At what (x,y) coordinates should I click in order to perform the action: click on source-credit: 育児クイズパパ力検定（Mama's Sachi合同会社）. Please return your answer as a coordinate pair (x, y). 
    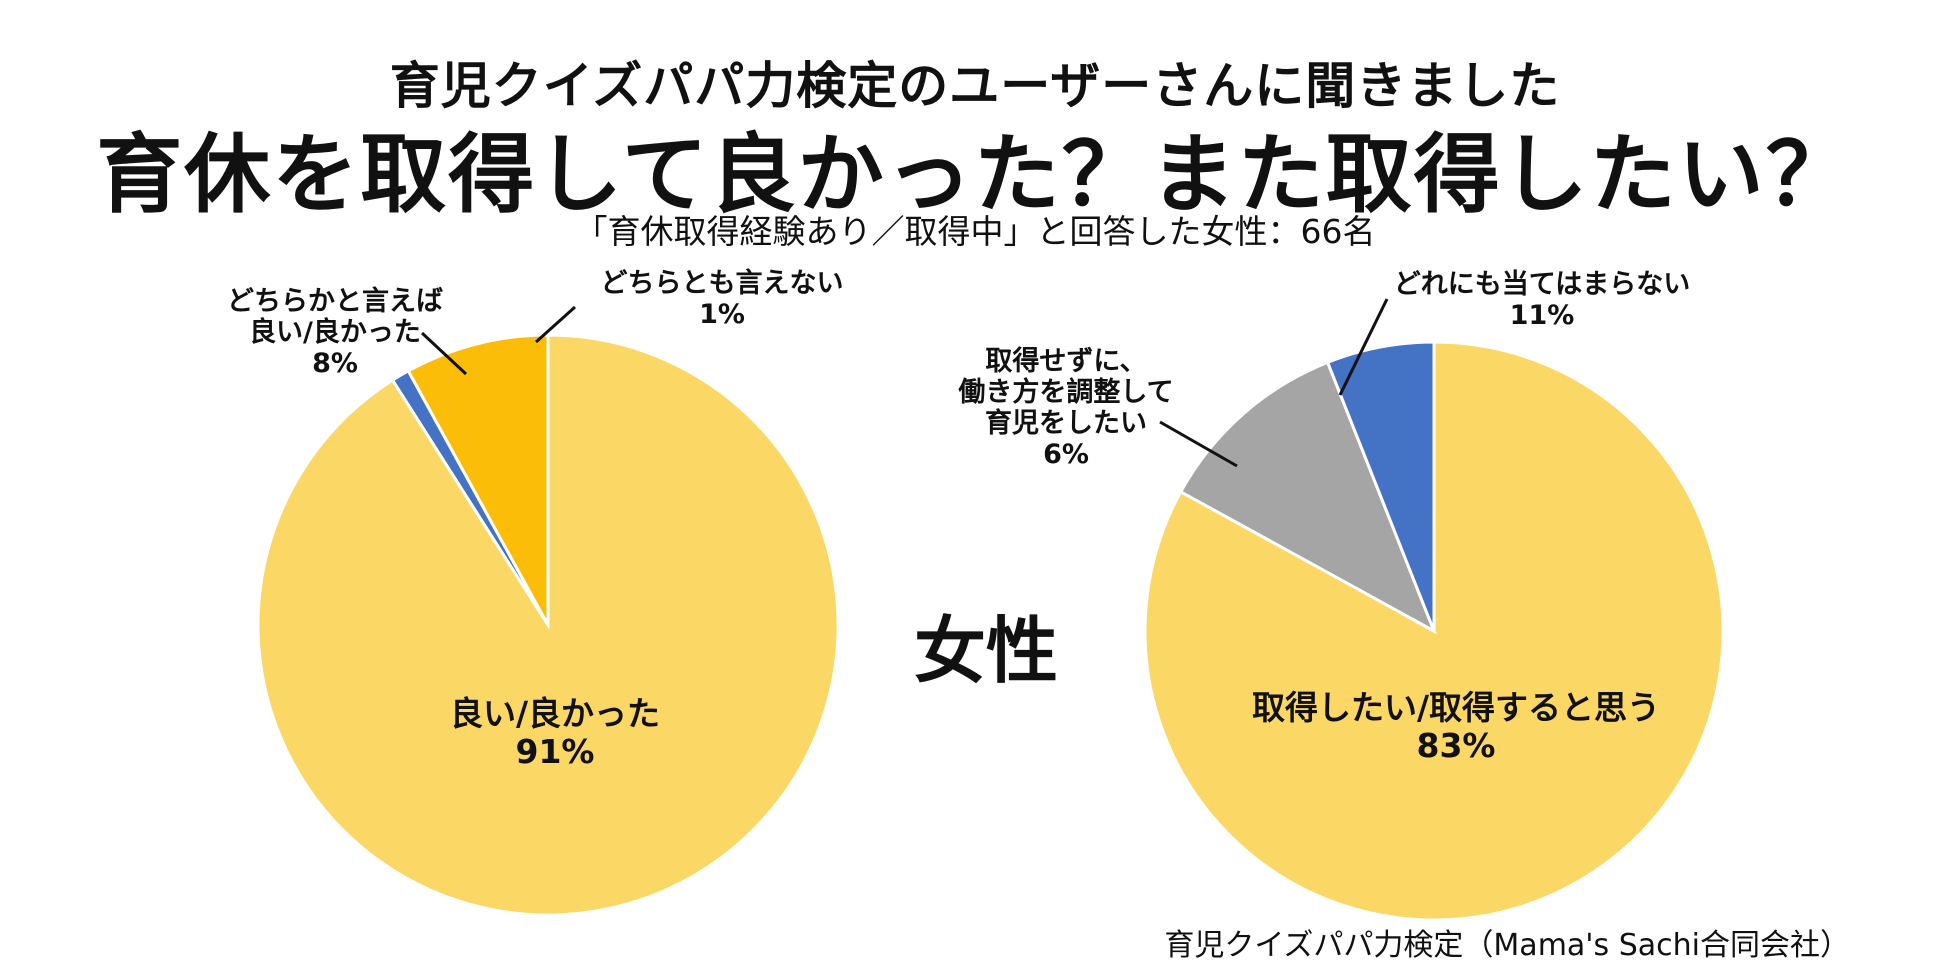
    Looking at the image, I should click on (1507, 945).